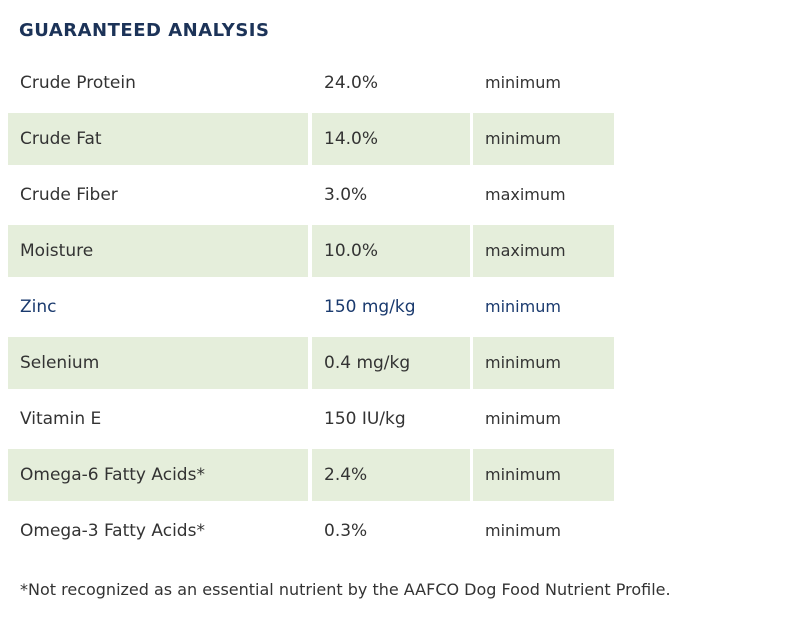 This screenshot has height=635, width=800. What do you see at coordinates (112, 531) in the screenshot?
I see `nutrient-cell: Omega-3 Fatty Acids*` at bounding box center [112, 531].